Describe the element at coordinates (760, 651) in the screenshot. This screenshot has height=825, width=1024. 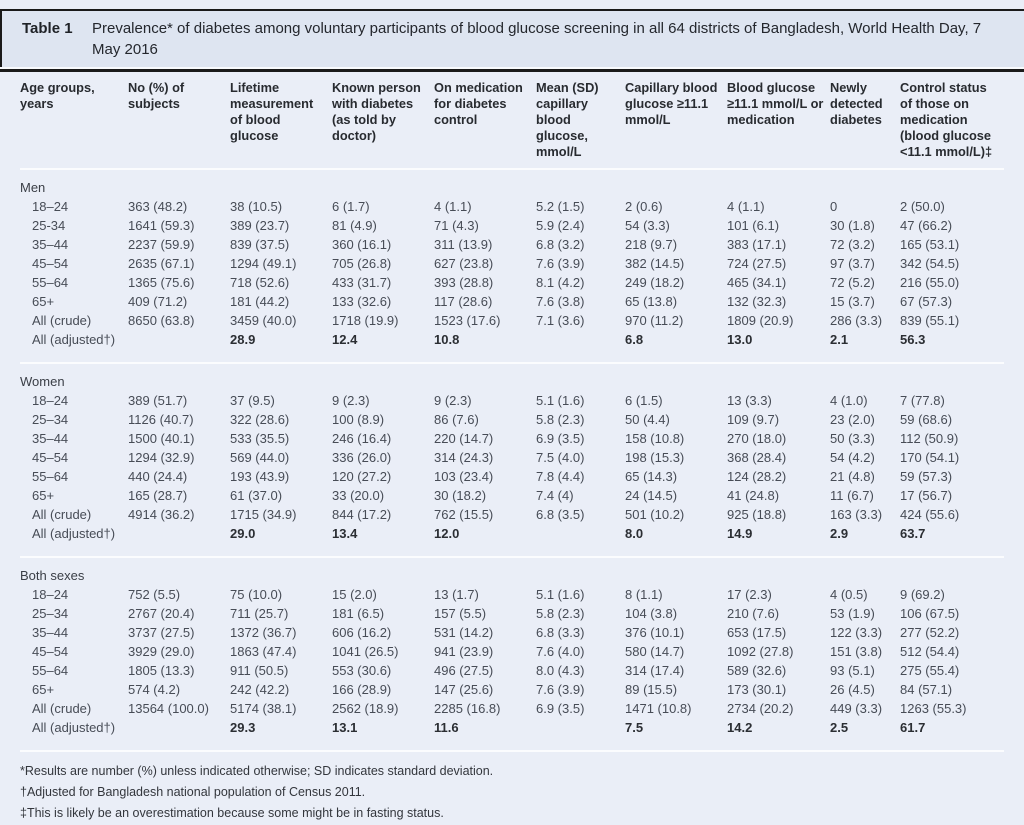
I see `cell: 1092 (27.8)` at that location.